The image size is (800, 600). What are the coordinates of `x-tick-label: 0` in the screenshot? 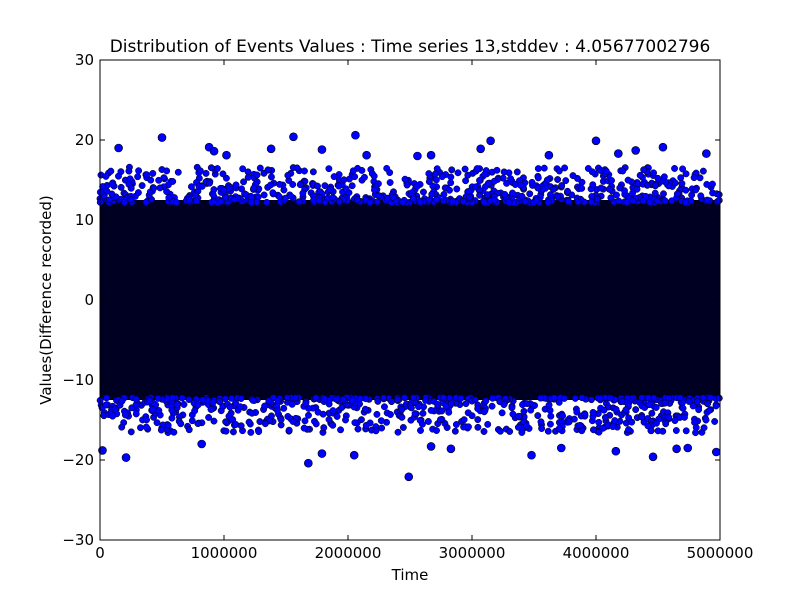 It's located at (100, 553).